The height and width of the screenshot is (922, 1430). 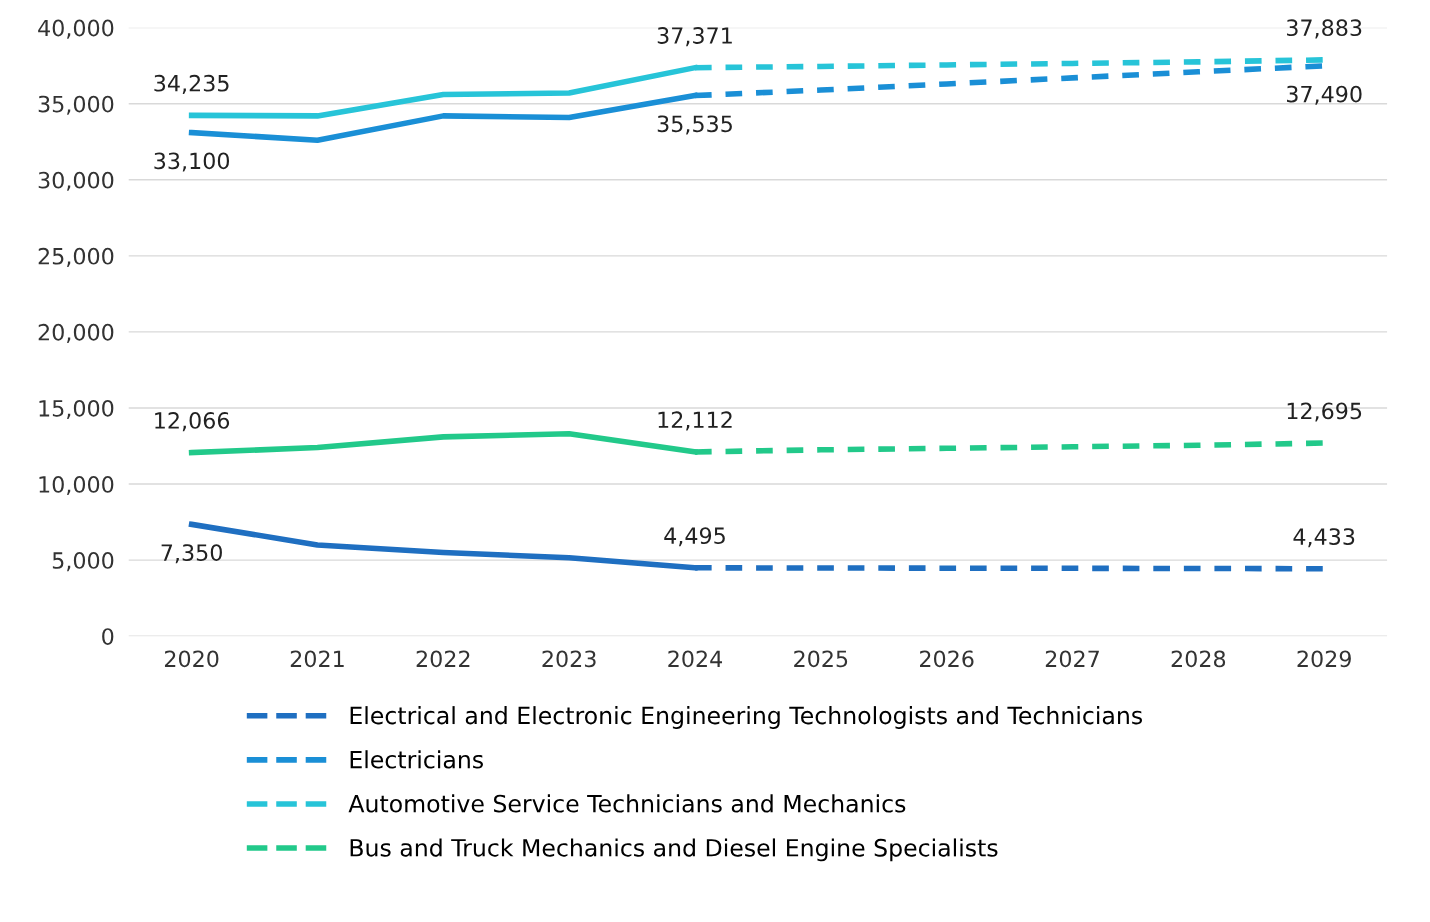 What do you see at coordinates (108, 636) in the screenshot?
I see `y-tick-label: 0` at bounding box center [108, 636].